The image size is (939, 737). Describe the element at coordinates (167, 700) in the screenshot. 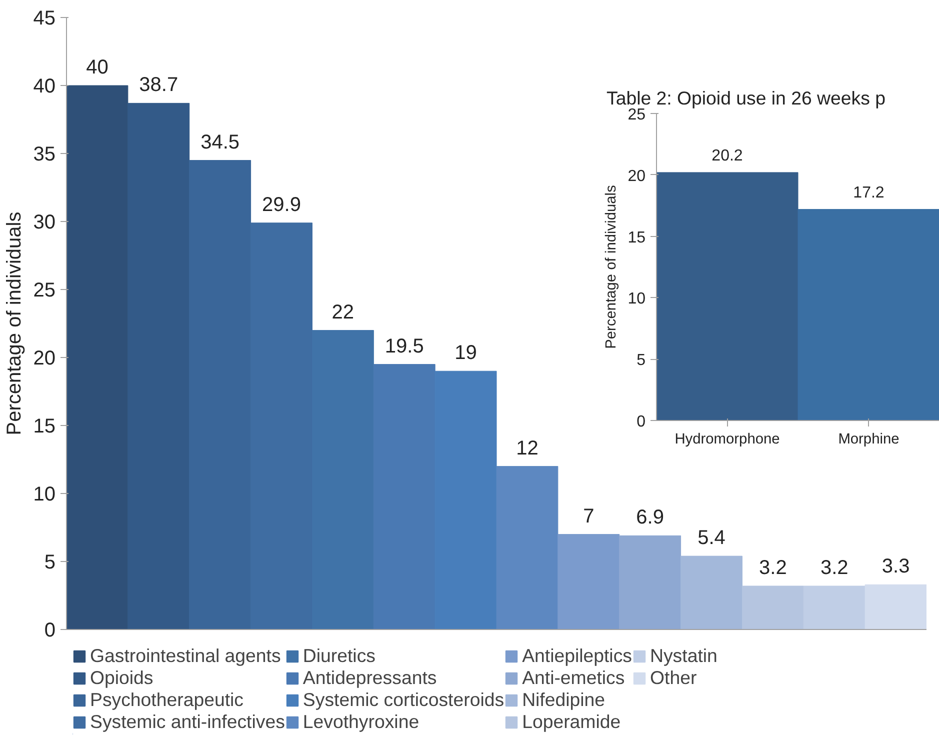

I see `legend-label: Psychotherapeutic` at that location.